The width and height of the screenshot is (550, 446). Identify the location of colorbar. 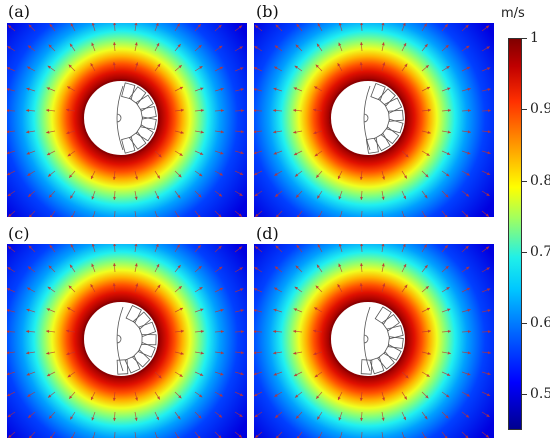
(515, 234).